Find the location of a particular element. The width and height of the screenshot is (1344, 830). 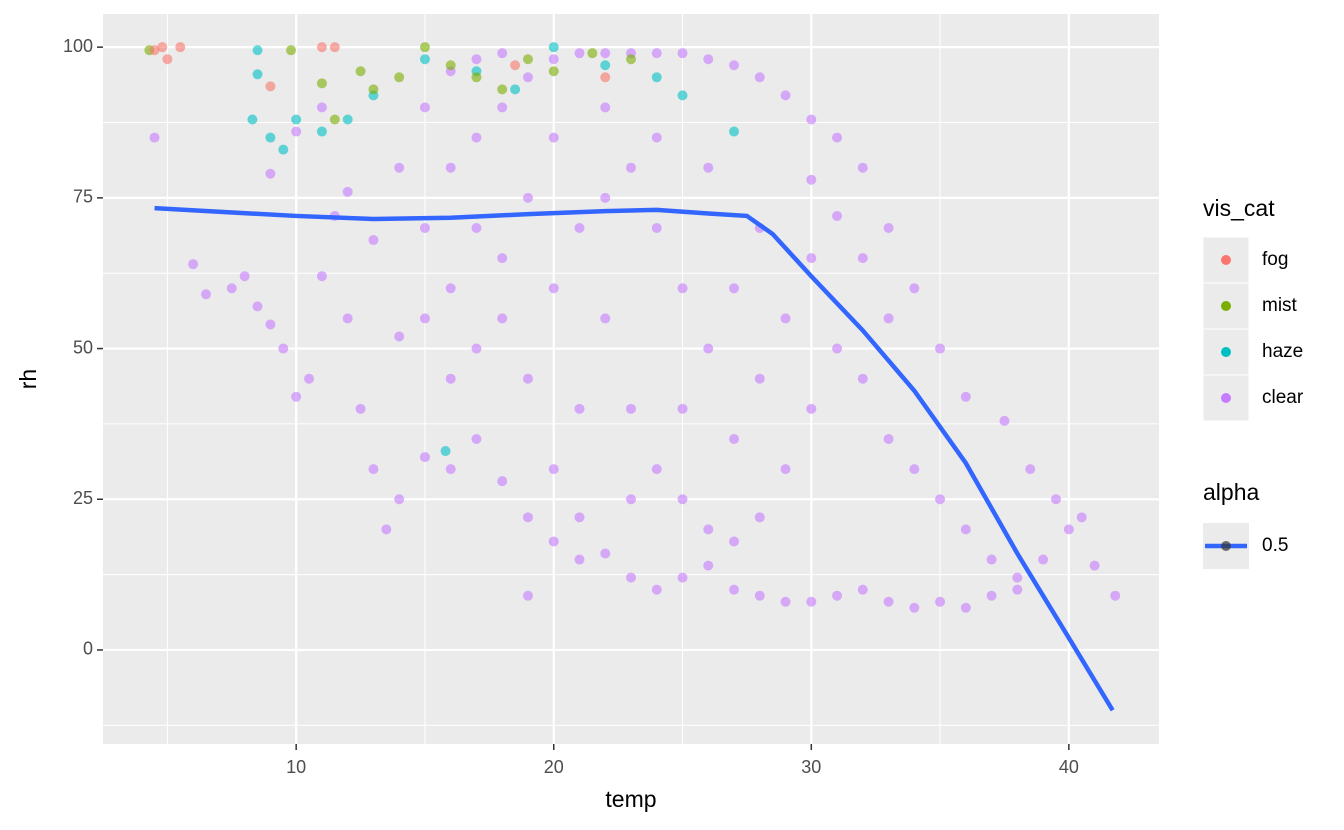

legend-label: 0.5 is located at coordinates (1275, 545).